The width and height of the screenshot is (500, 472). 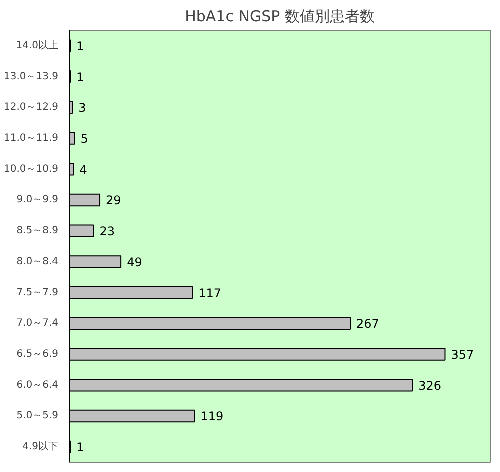 What do you see at coordinates (430, 385) in the screenshot?
I see `data-label: 326` at bounding box center [430, 385].